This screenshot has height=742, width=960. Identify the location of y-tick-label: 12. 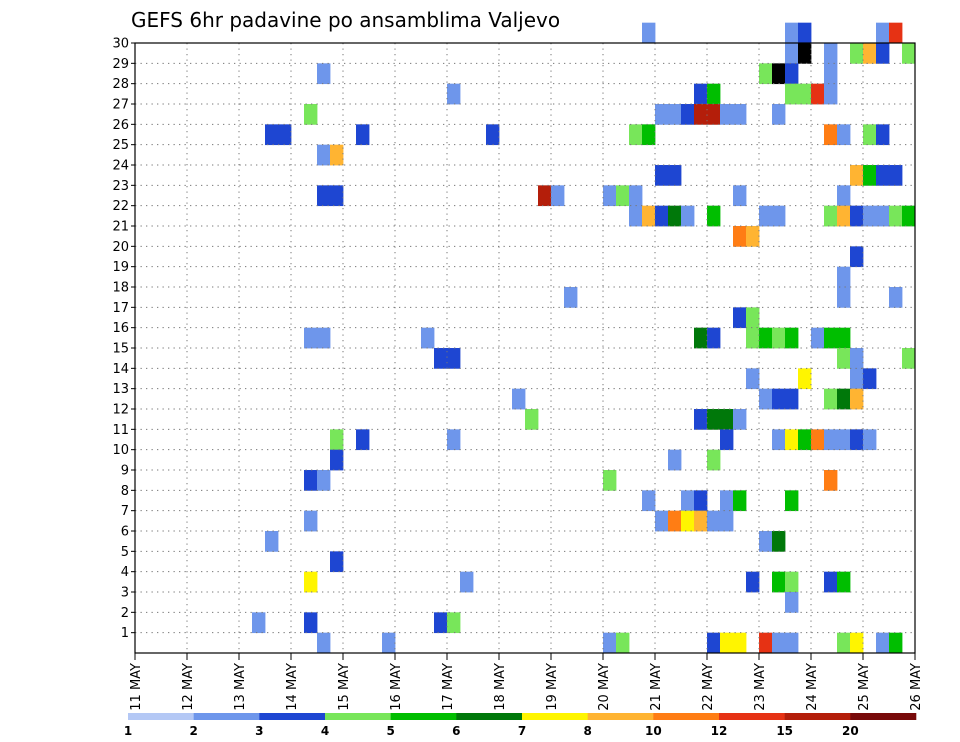
(120, 410).